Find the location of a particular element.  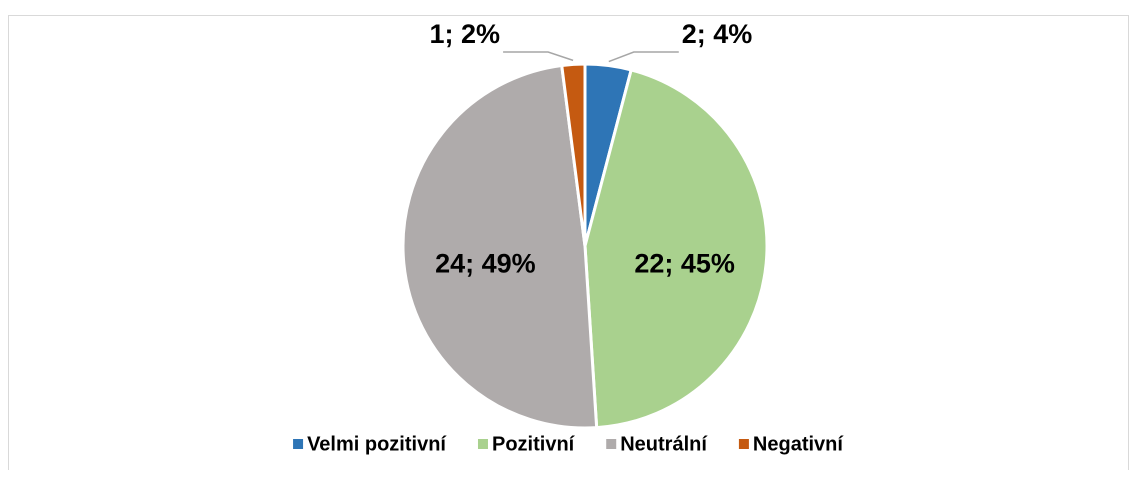

data-label: 2; 4% is located at coordinates (717, 34).